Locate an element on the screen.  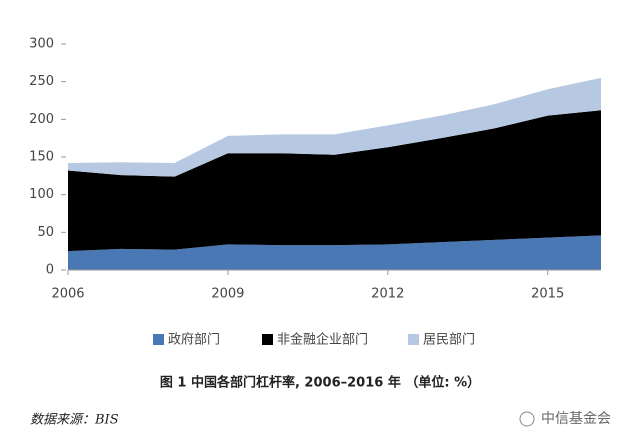
legend-label: 政府部门 is located at coordinates (194, 340).